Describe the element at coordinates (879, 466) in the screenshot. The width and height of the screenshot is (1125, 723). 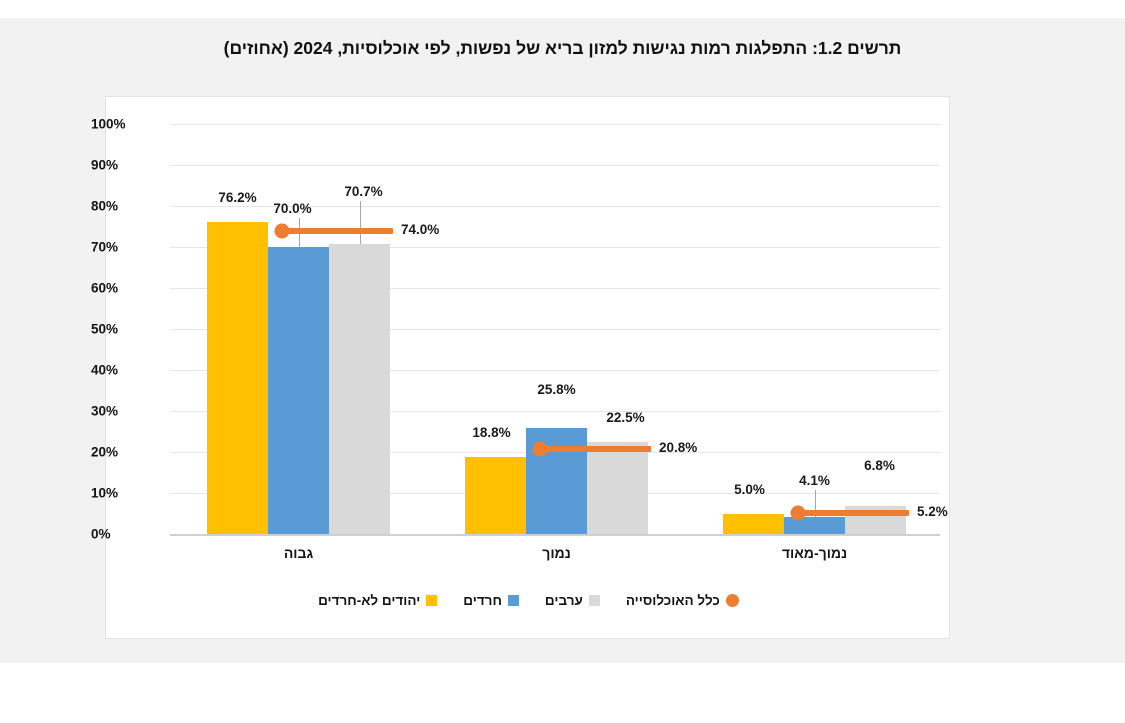
I see `bar-data-label: 6.8%` at that location.